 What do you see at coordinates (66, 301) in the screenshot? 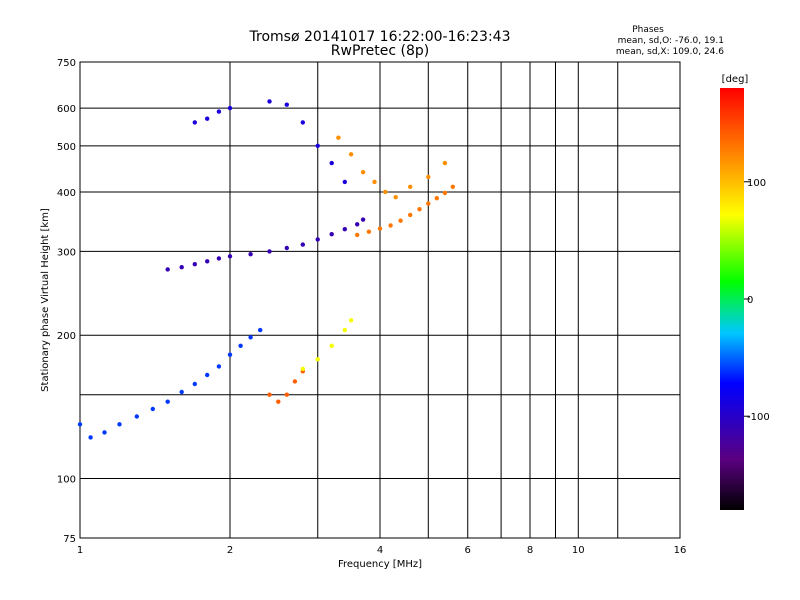
I see `y-tick-labels: 75 100 200 300 400 500 600 750` at bounding box center [66, 301].